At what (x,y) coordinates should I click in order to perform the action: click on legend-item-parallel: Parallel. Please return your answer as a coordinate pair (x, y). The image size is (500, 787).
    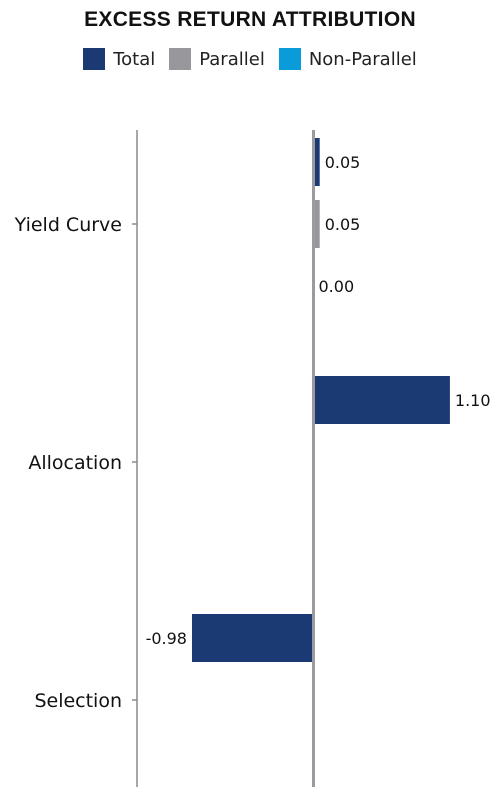
    Looking at the image, I should click on (217, 59).